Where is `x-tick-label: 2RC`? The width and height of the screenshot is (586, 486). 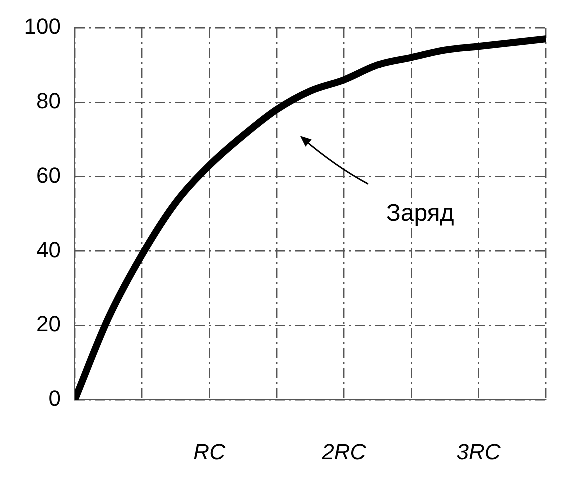 x-tick-label: 2RC is located at coordinates (343, 451).